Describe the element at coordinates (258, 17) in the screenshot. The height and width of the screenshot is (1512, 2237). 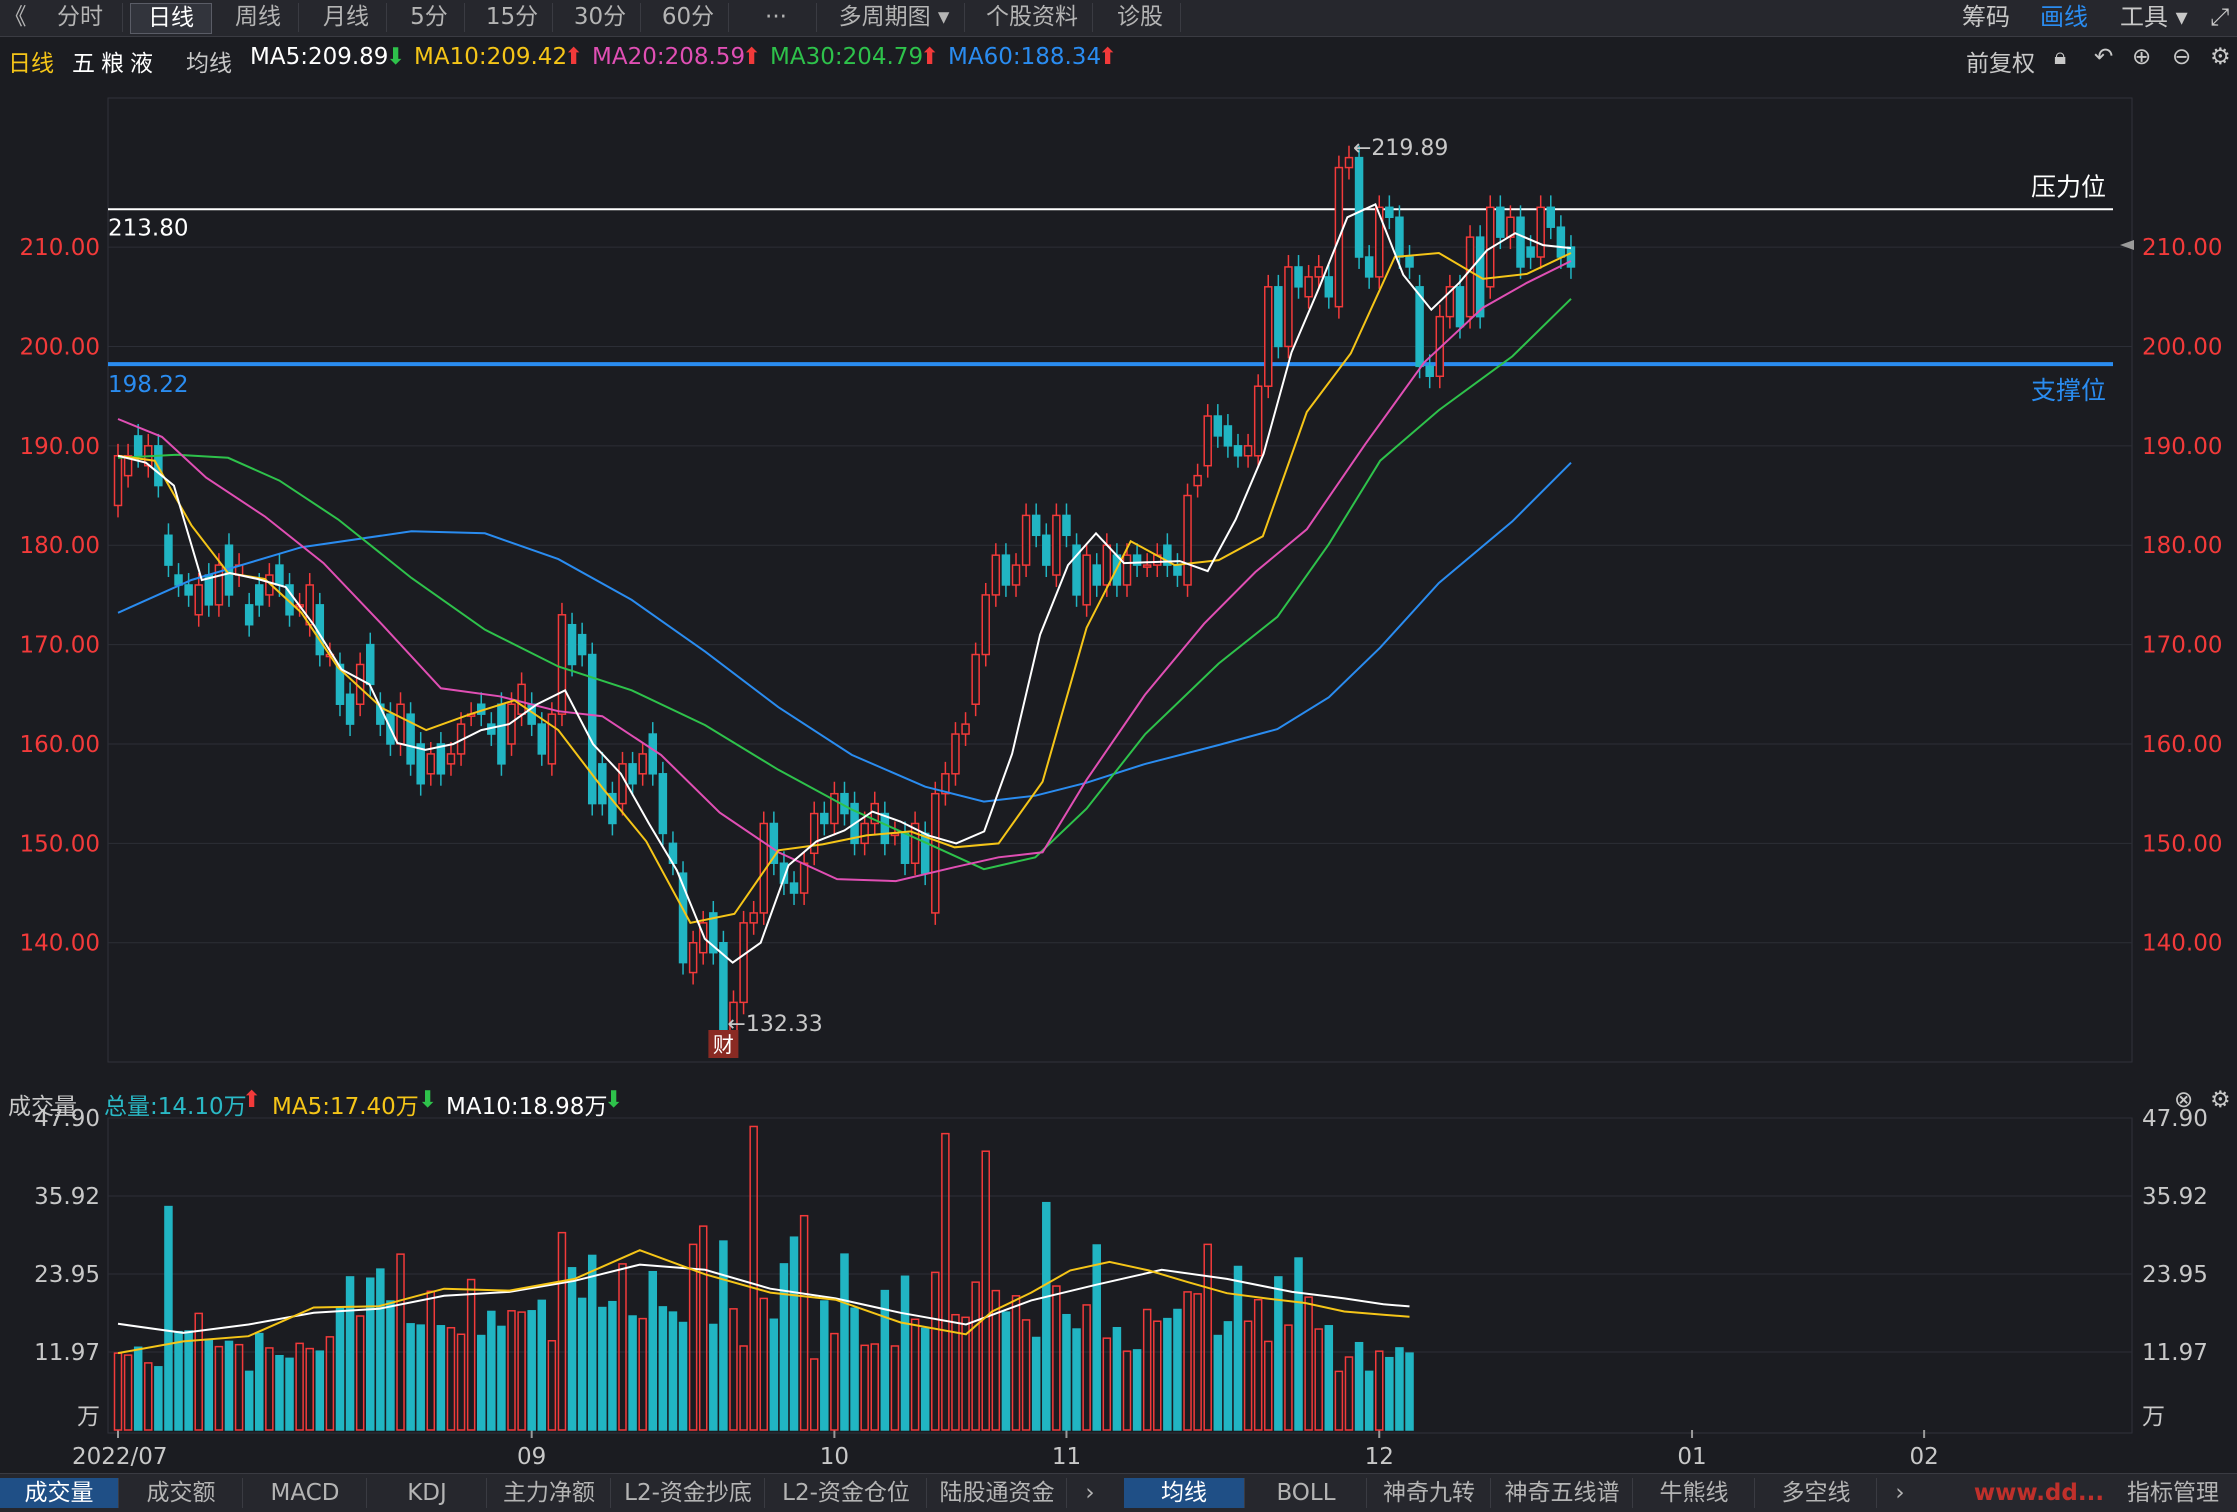
I see `tab-weekly: 周线` at that location.